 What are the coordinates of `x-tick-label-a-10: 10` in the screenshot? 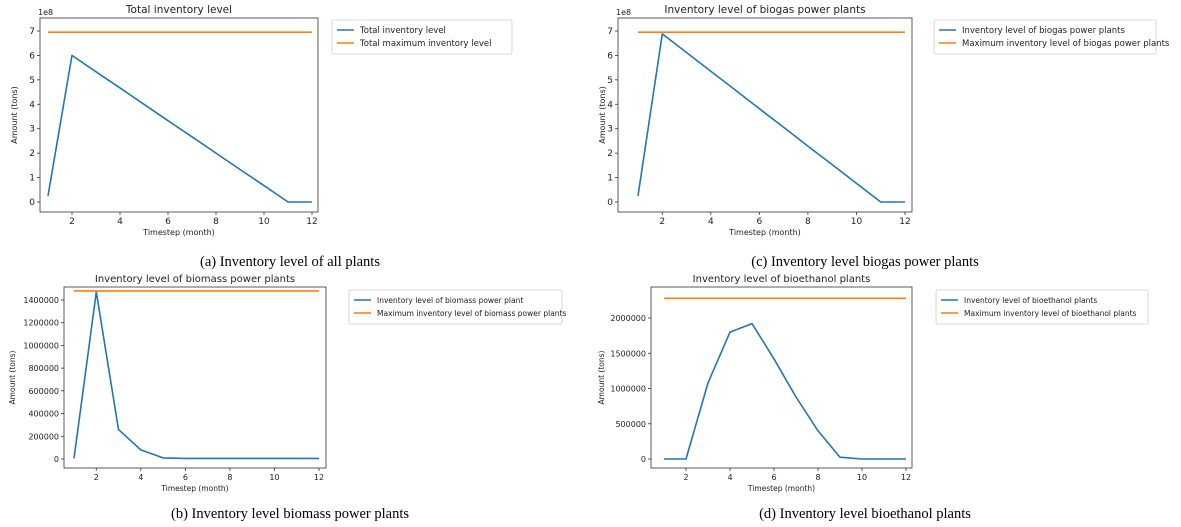 It's located at (264, 222).